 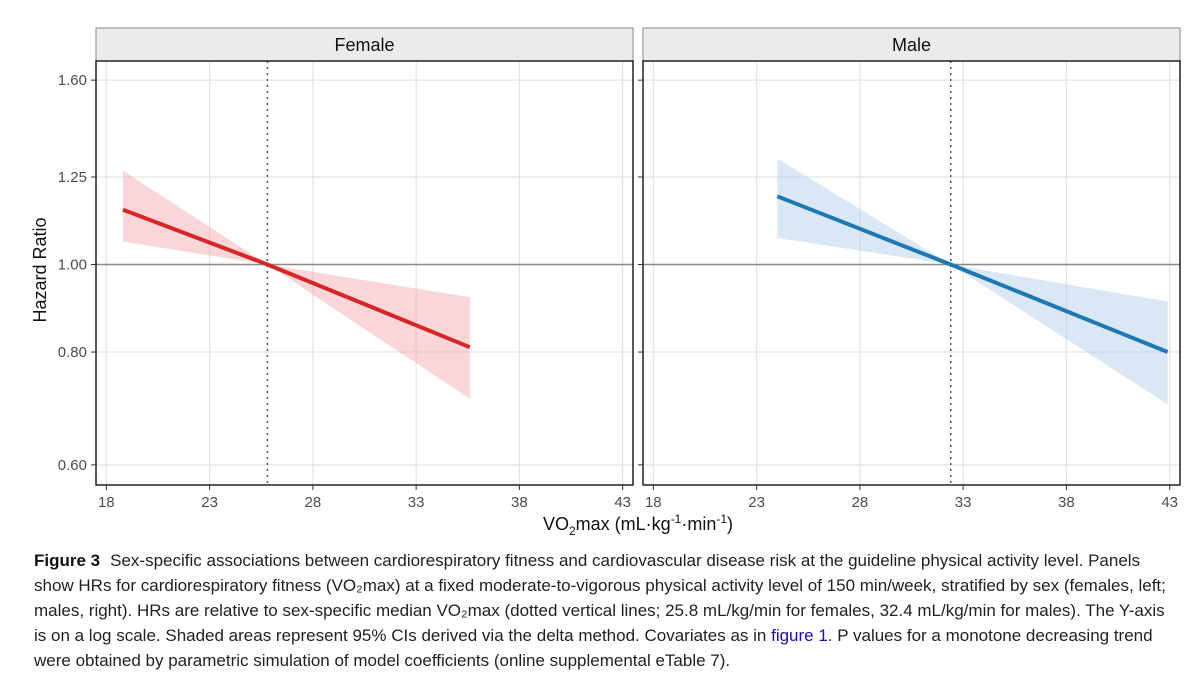 What do you see at coordinates (72, 177) in the screenshot?
I see `y-tick-label: 1.25` at bounding box center [72, 177].